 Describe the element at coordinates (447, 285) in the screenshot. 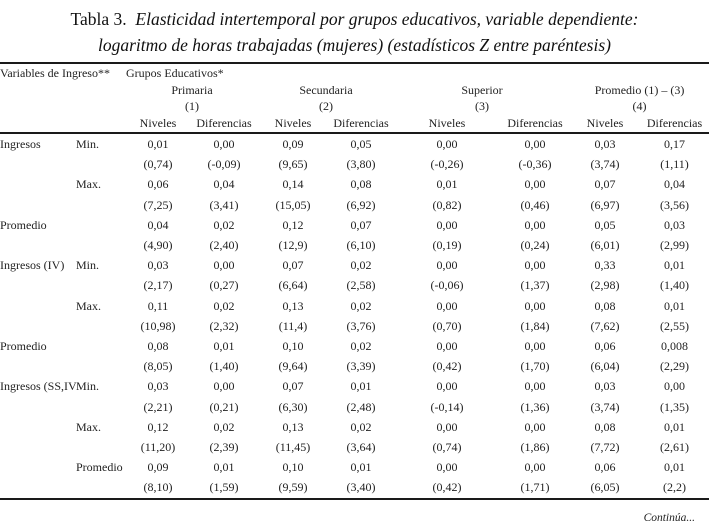

I see `cell-zstat: (-0,06)` at that location.